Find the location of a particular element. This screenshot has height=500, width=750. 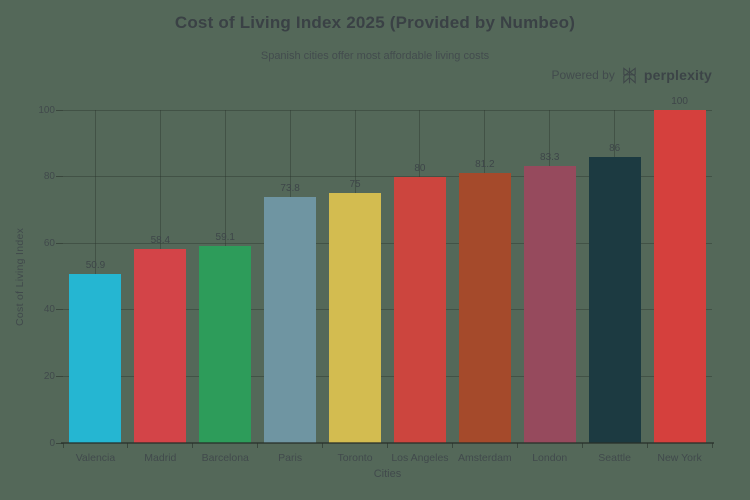

x-tick-label: Valencia is located at coordinates (95, 458).